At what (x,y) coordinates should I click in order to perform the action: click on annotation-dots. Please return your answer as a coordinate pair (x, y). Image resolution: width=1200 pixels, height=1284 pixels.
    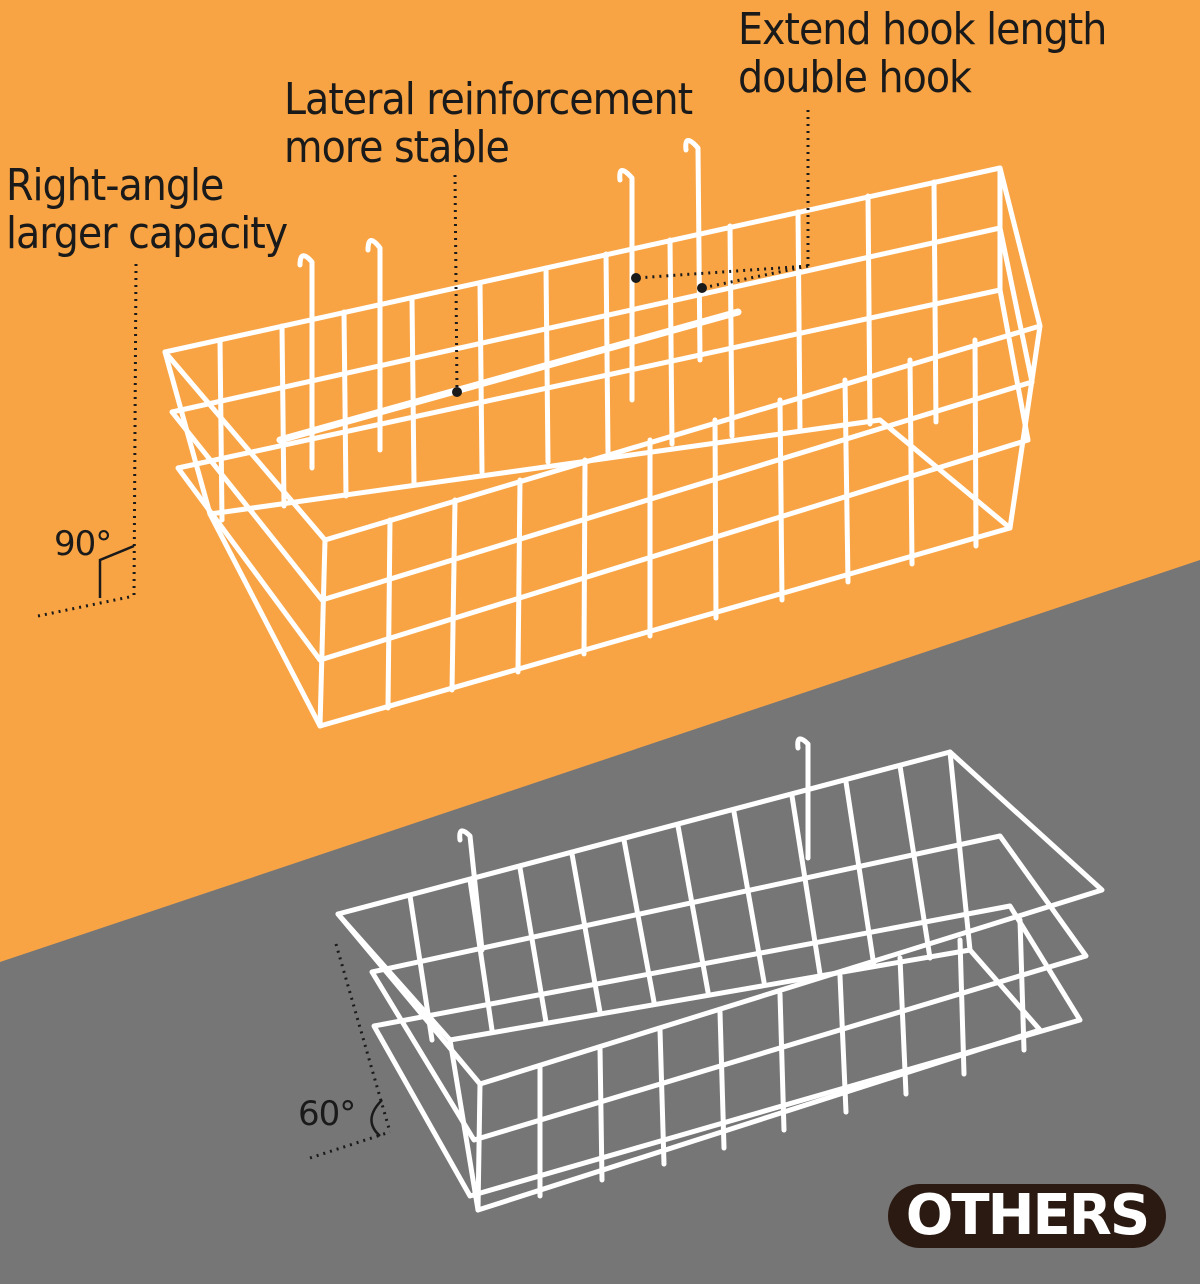
    Looking at the image, I should click on (579, 335).